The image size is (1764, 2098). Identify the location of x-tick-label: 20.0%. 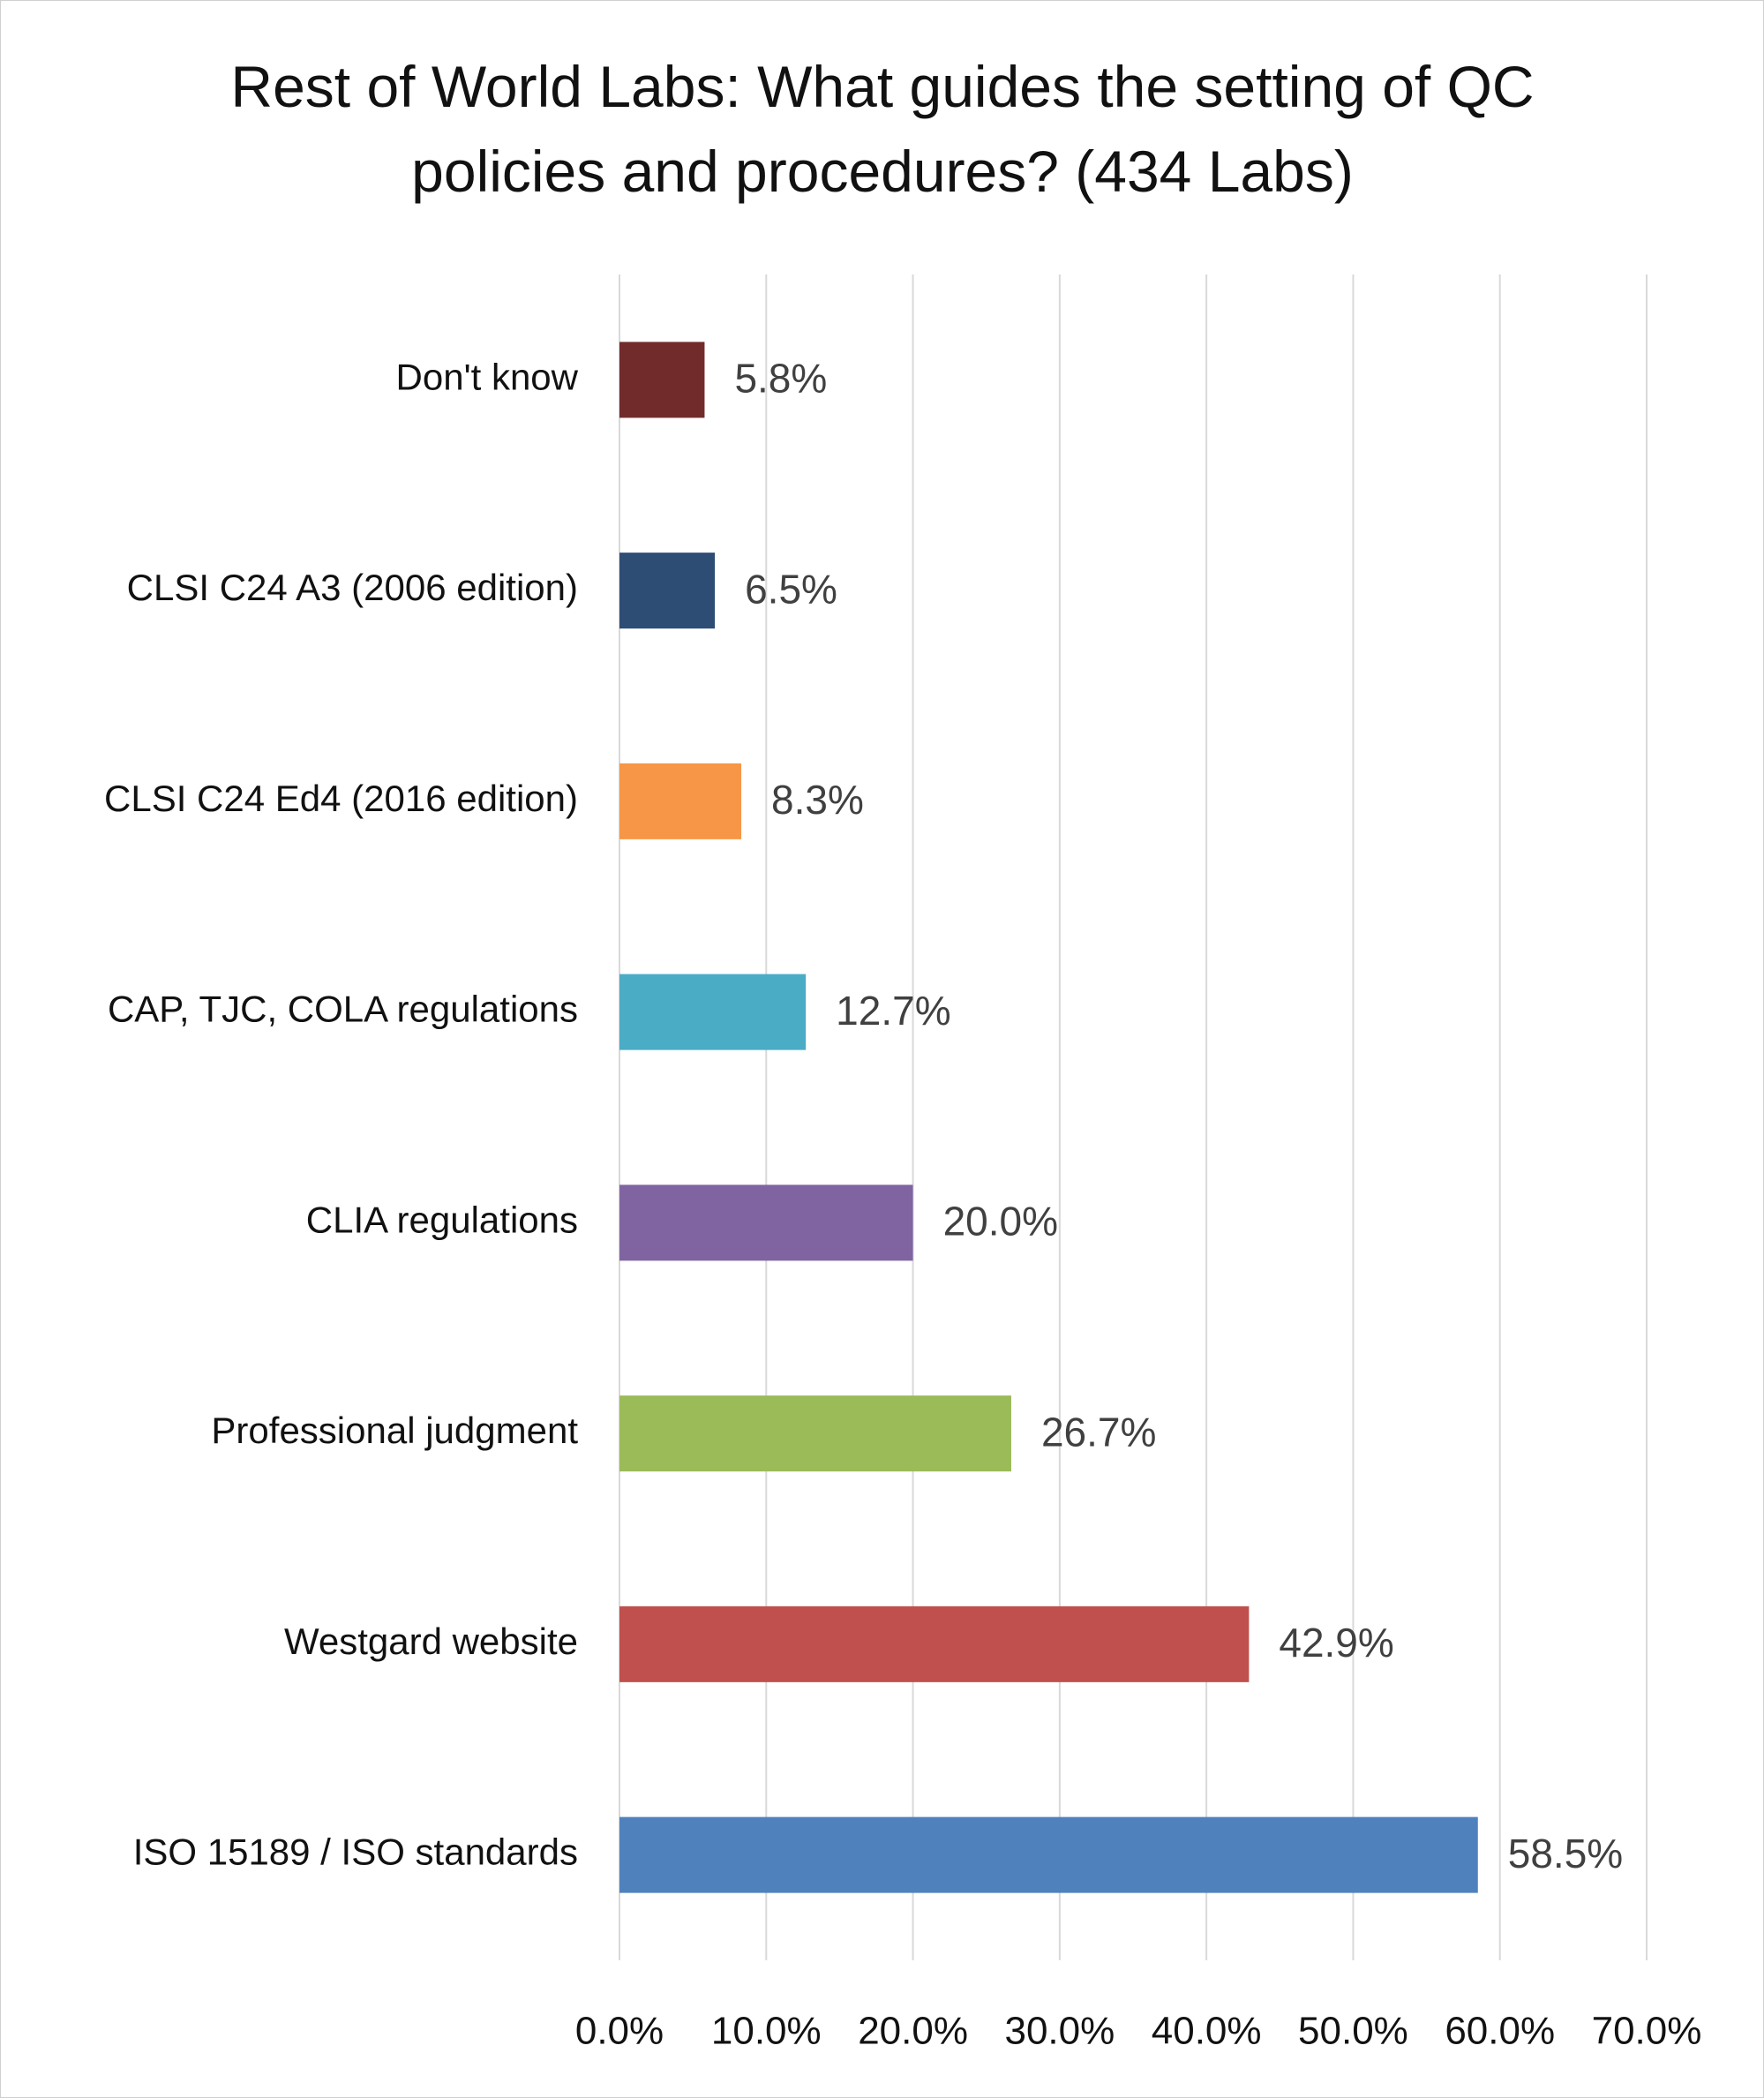
(913, 2032).